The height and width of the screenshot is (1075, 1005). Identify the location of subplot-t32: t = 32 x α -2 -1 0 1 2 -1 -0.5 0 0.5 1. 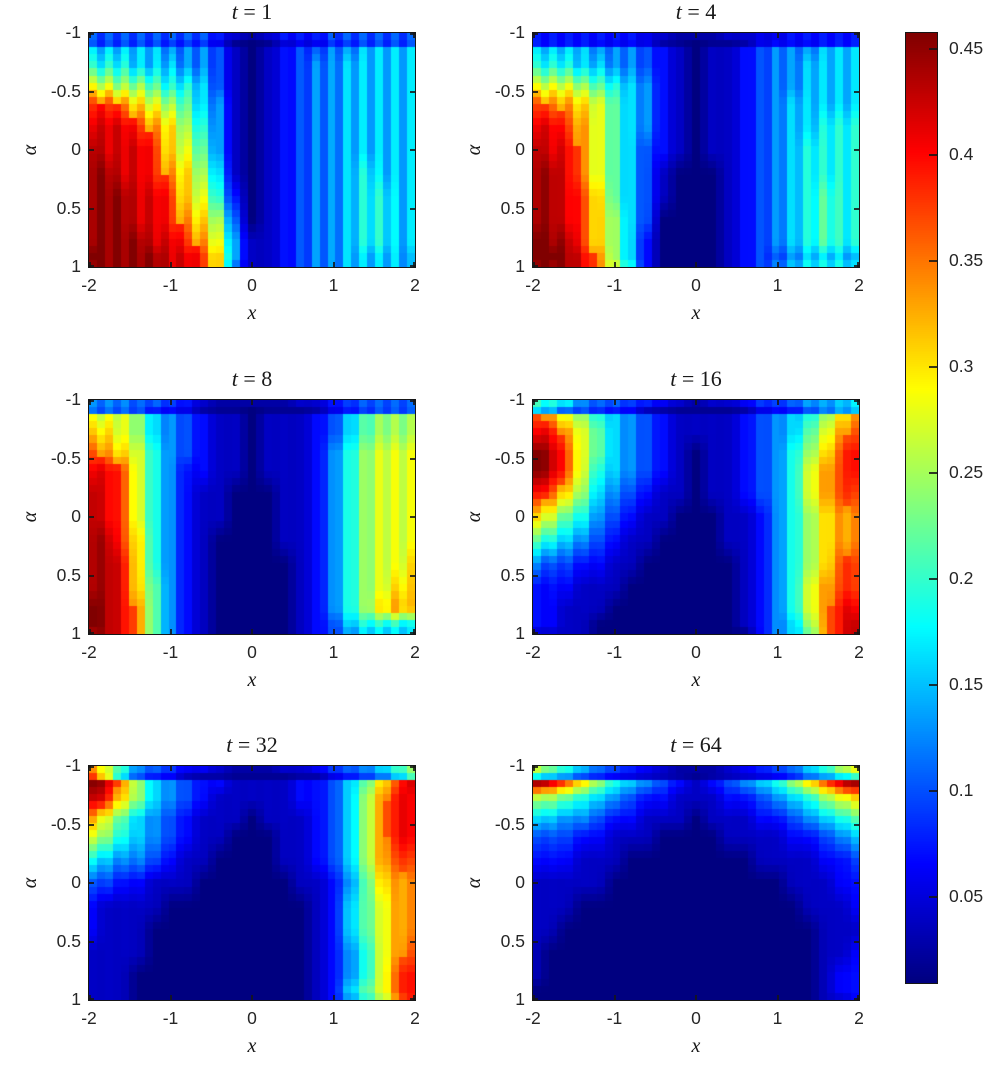
(219, 894).